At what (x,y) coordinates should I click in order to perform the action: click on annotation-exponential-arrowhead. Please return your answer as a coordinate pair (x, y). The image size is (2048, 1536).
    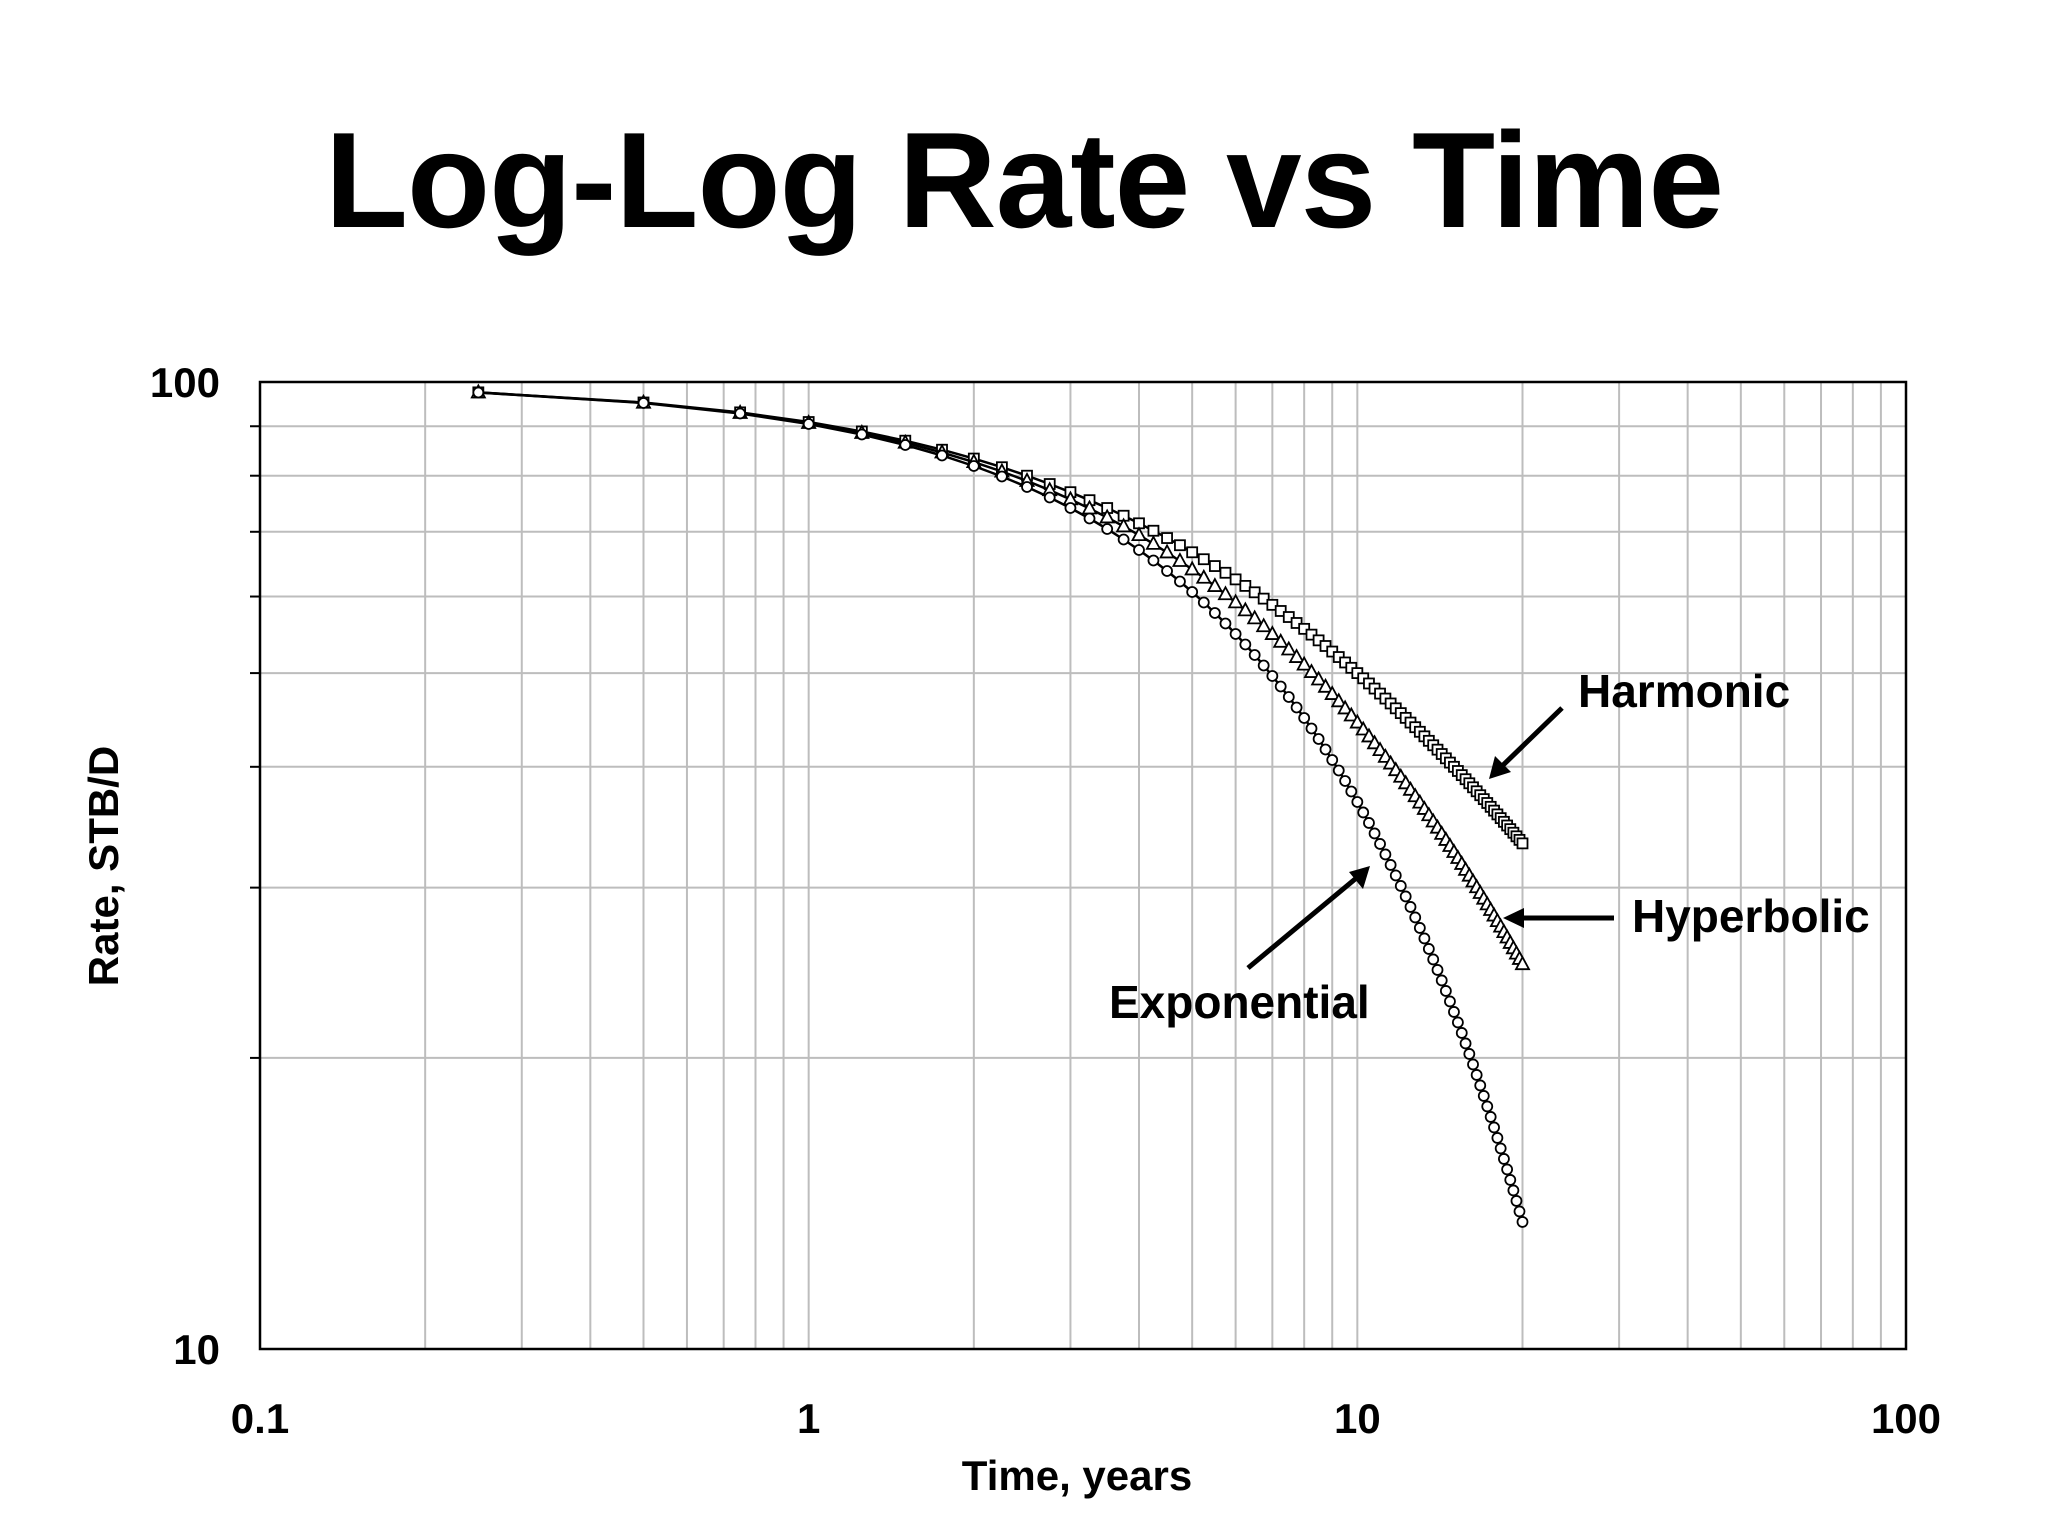
    Looking at the image, I should click on (1359, 877).